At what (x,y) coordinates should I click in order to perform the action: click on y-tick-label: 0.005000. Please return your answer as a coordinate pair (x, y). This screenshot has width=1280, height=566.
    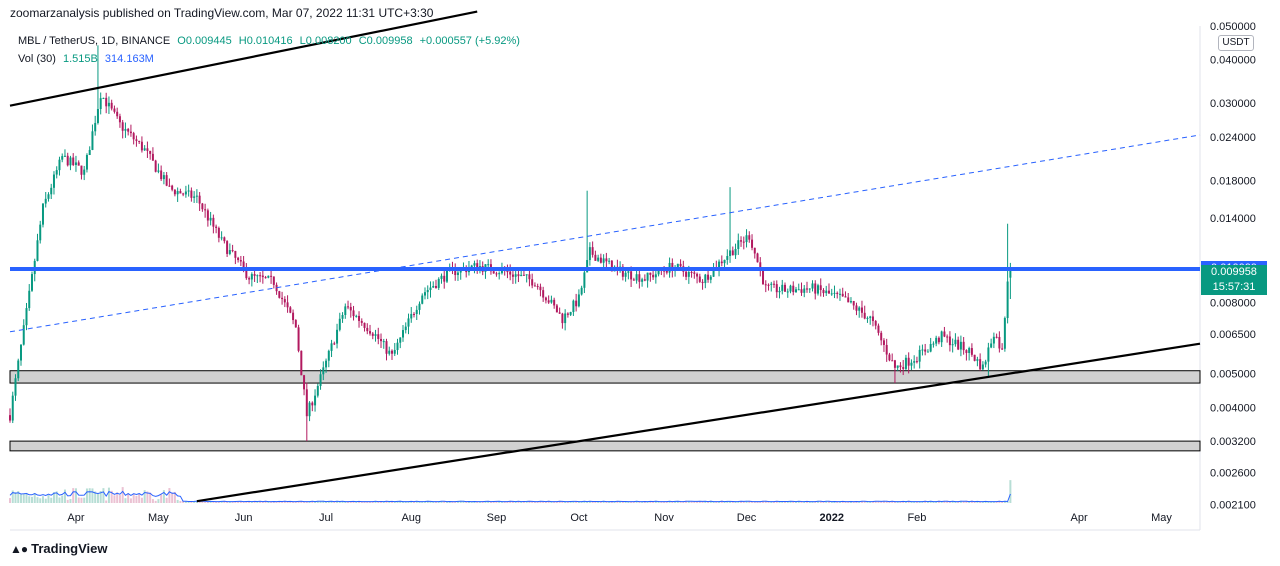
    Looking at the image, I should click on (1233, 375).